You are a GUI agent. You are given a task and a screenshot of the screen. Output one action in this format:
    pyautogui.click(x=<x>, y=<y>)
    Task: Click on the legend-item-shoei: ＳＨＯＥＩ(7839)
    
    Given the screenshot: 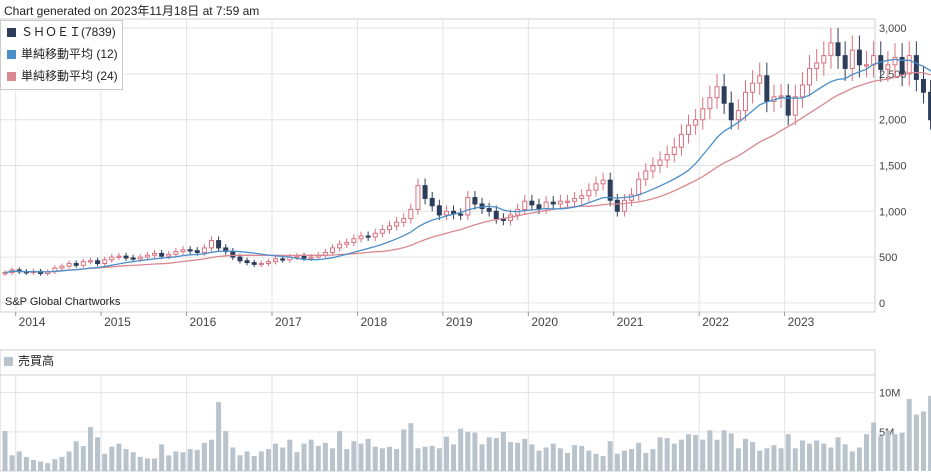 What is the action you would take?
    pyautogui.click(x=61, y=32)
    